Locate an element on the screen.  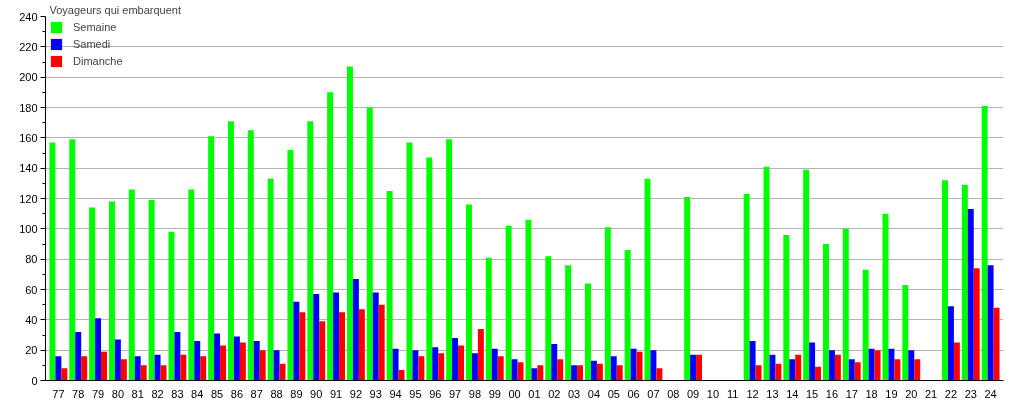
x-tick-label: 02 is located at coordinates (554, 393).